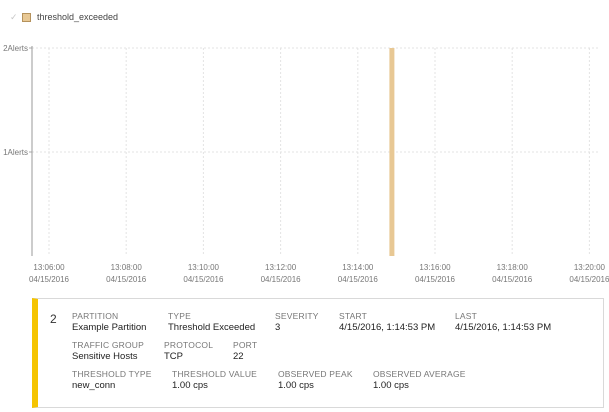  Describe the element at coordinates (95, 316) in the screenshot. I see `partition-label: PARTITION` at that location.